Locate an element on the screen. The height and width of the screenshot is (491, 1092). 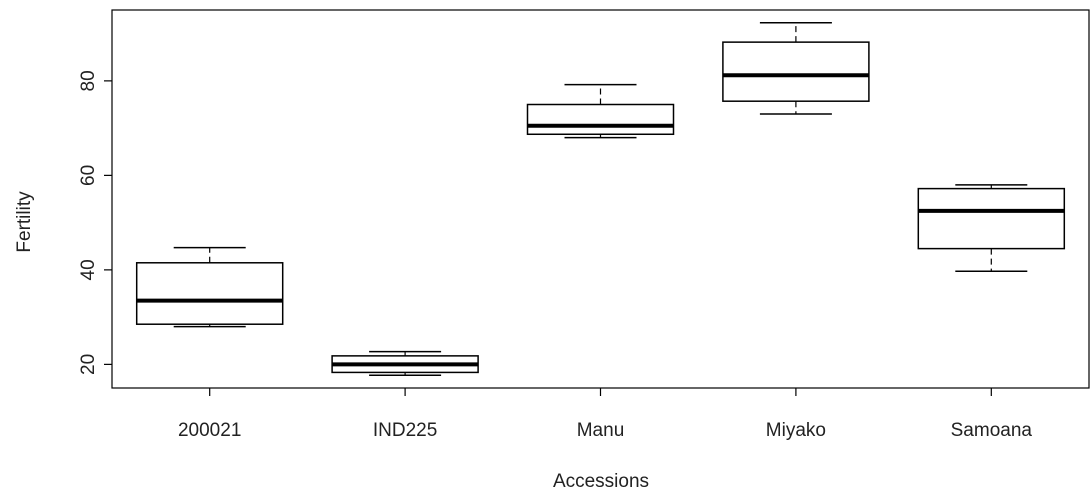
box-Manu is located at coordinates (600, 111).